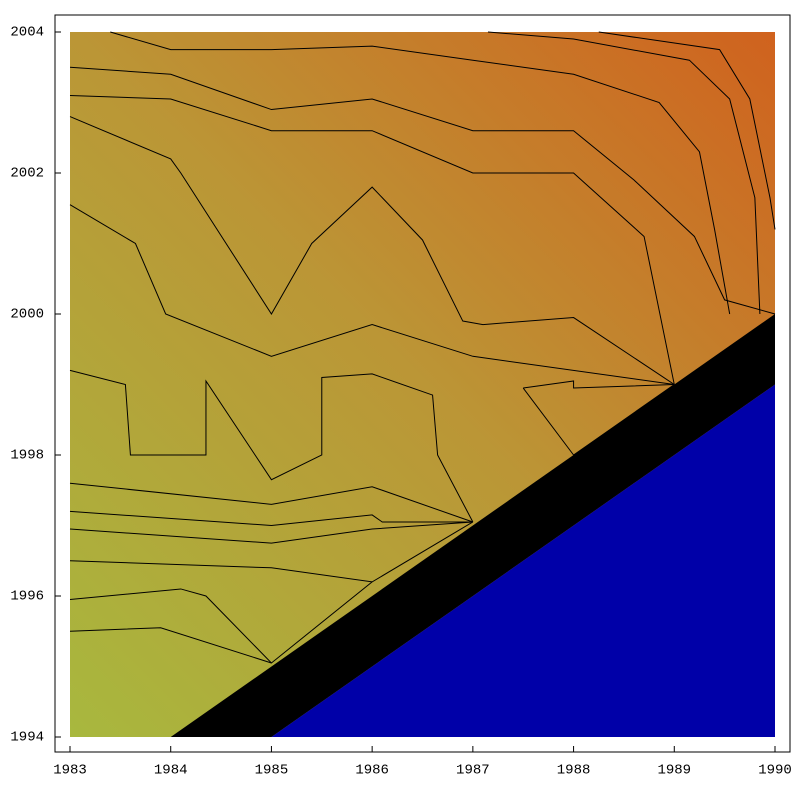 This screenshot has width=800, height=805. I want to click on y-tick-label: 2004, so click(27, 33).